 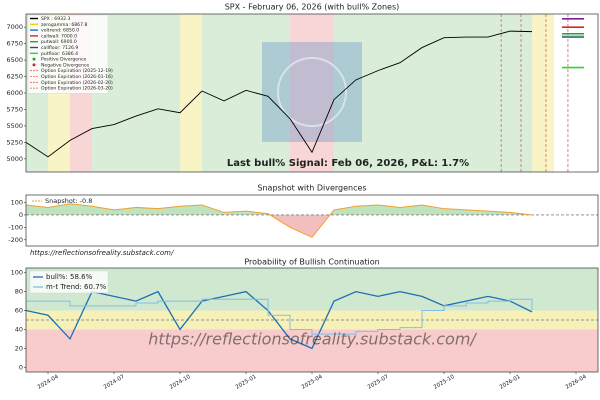 What do you see at coordinates (180, 382) in the screenshot?
I see `x-tick-label: 2024-10` at bounding box center [180, 382].